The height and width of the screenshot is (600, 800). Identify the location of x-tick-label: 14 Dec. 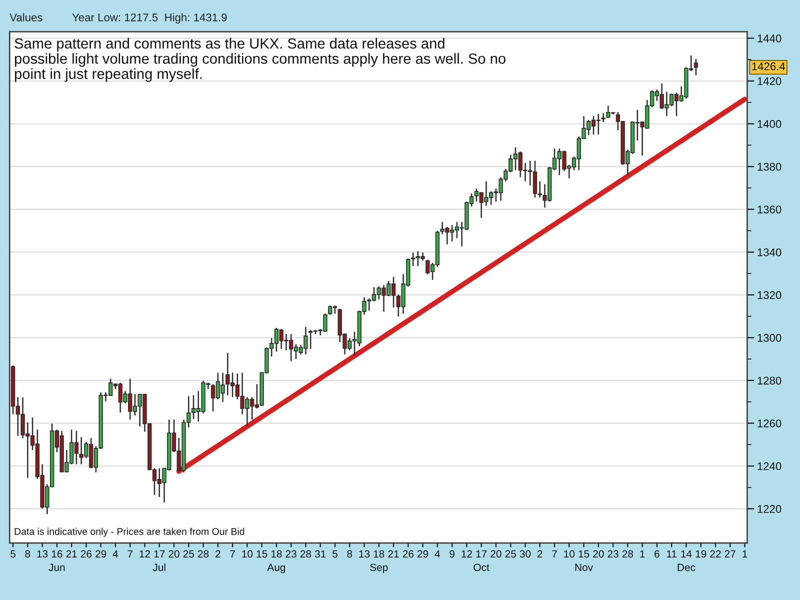
(687, 561).